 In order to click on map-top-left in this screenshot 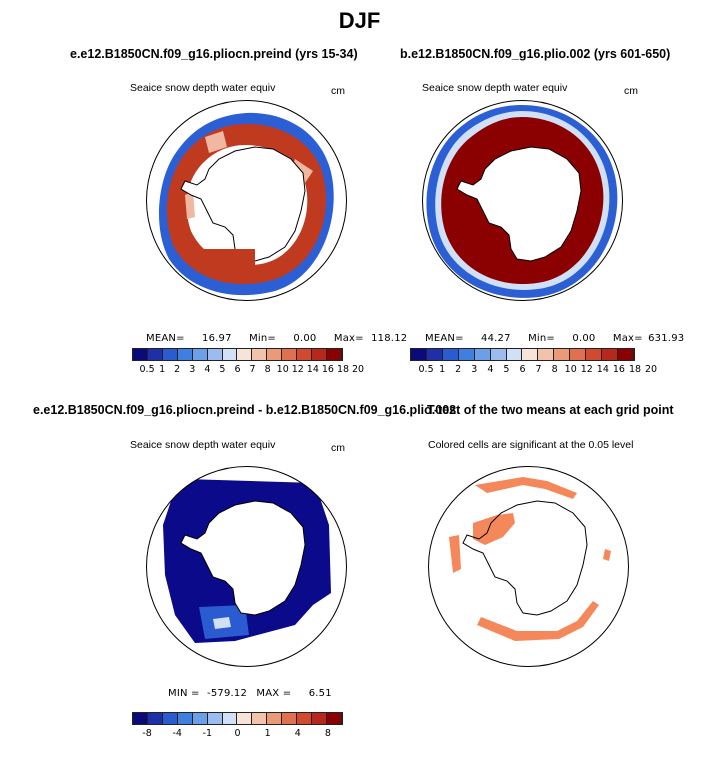, I will do `click(246, 200)`.